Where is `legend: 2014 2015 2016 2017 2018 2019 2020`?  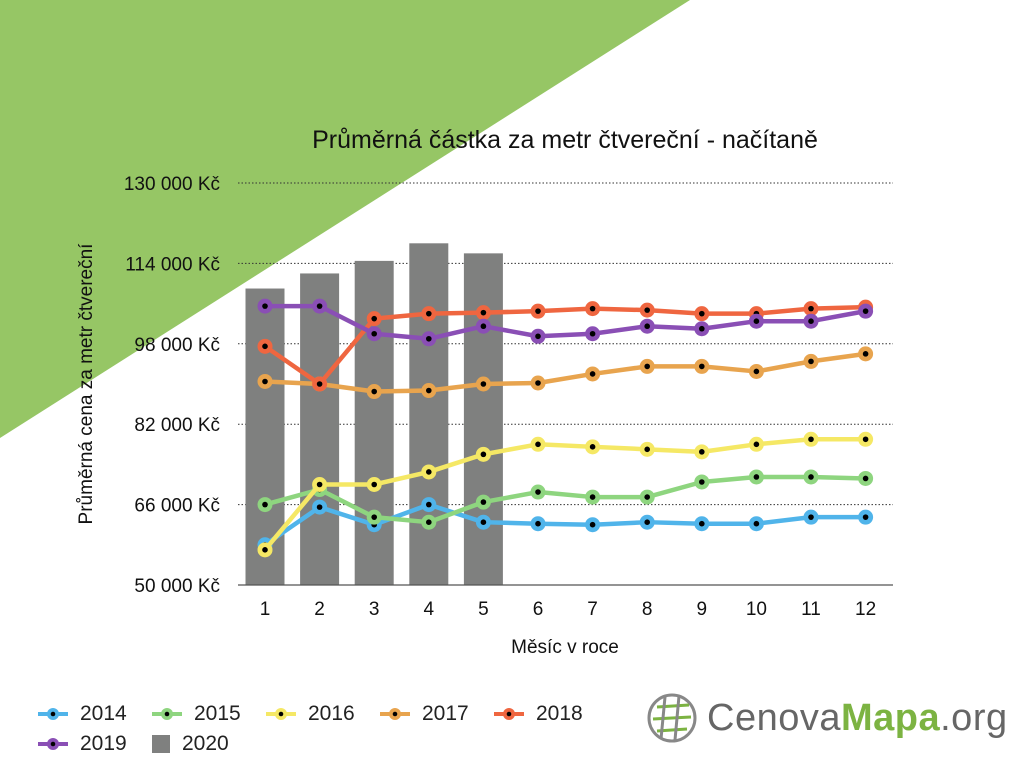
legend: 2014 2015 2016 2017 2018 2019 2020 is located at coordinates (336, 729).